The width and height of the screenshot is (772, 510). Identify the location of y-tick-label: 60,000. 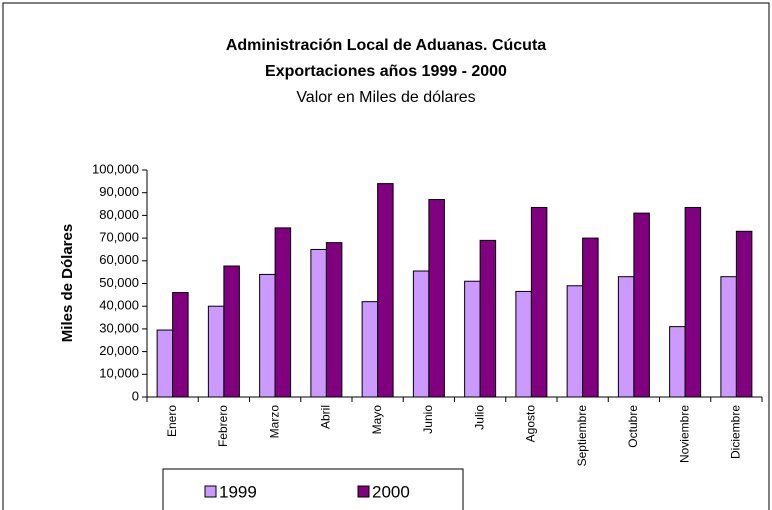
(119, 259).